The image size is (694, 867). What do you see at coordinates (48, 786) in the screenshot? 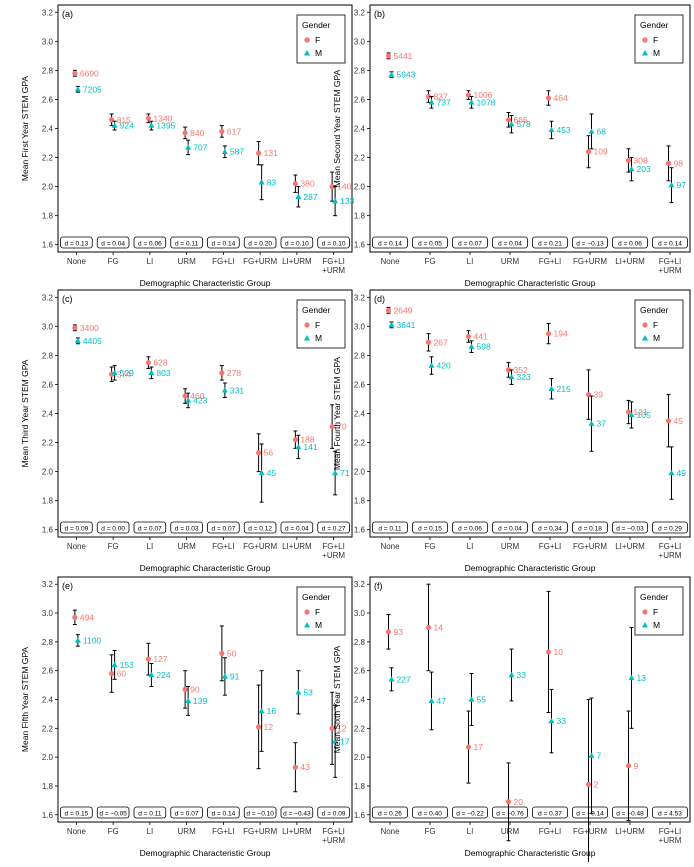
I see `y-tick-label: 1.8` at bounding box center [48, 786].